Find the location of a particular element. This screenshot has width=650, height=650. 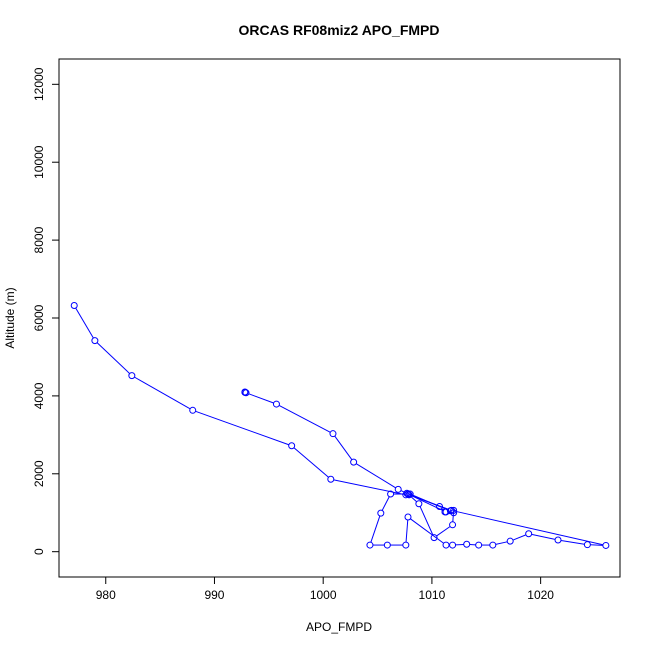

x-tick-label: 1000 is located at coordinates (323, 595).